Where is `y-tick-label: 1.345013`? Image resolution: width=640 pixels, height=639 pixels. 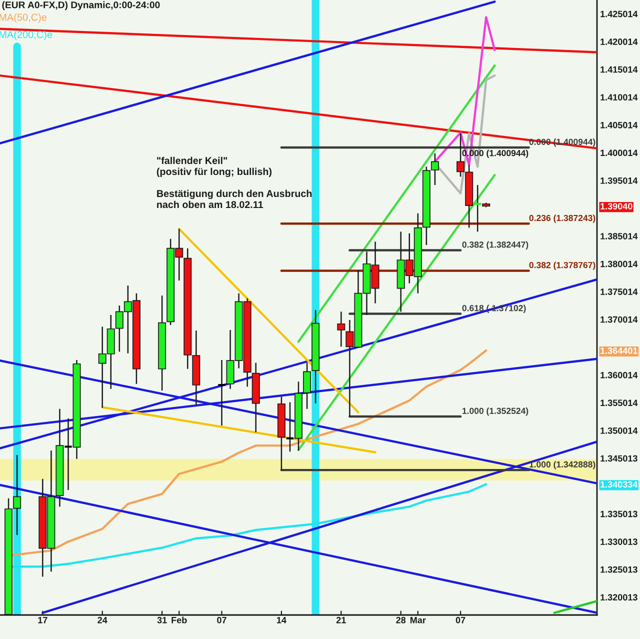
y-tick-label: 1.345013 is located at coordinates (619, 458).